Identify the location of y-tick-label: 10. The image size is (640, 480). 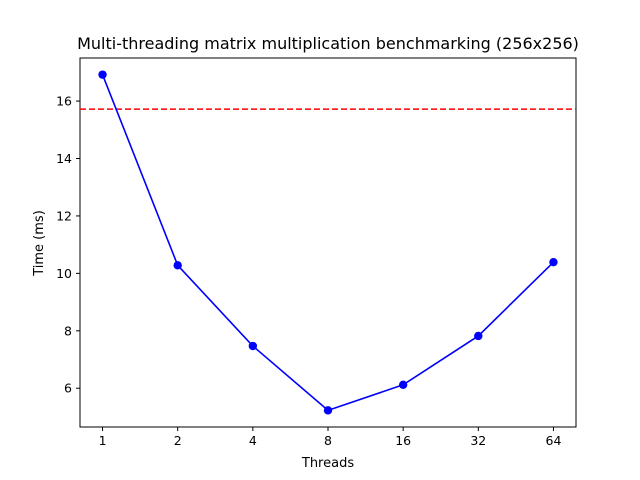
(64, 273).